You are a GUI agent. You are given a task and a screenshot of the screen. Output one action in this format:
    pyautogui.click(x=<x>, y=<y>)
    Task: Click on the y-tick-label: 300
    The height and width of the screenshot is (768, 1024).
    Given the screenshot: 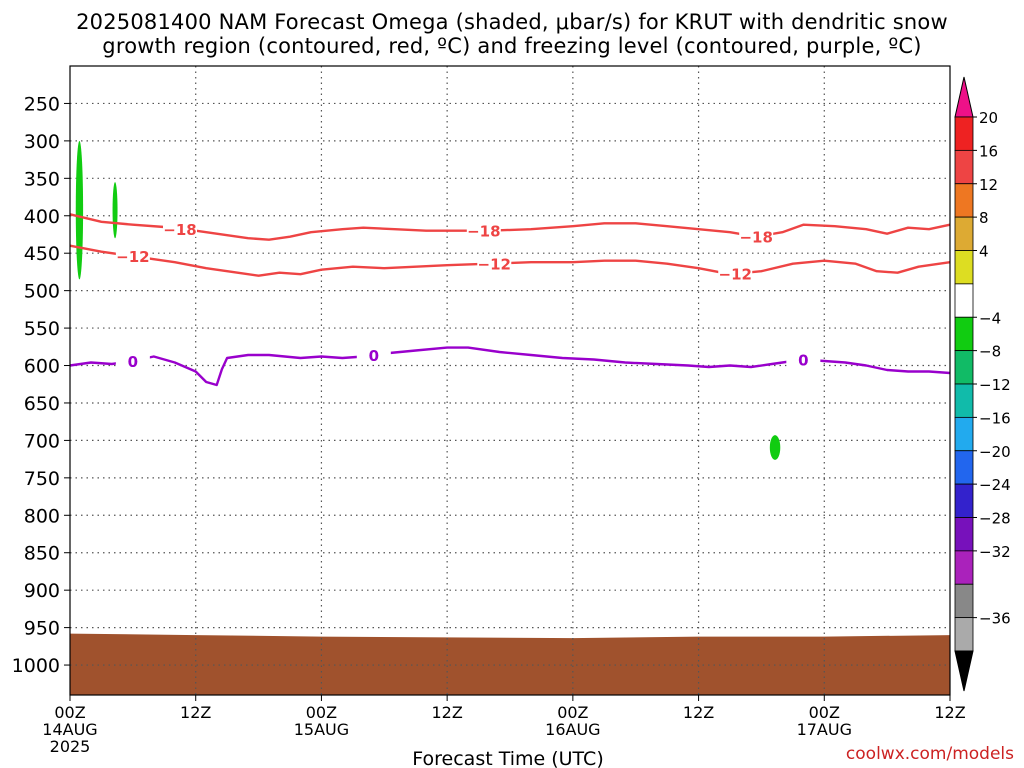 What is the action you would take?
    pyautogui.click(x=42, y=142)
    